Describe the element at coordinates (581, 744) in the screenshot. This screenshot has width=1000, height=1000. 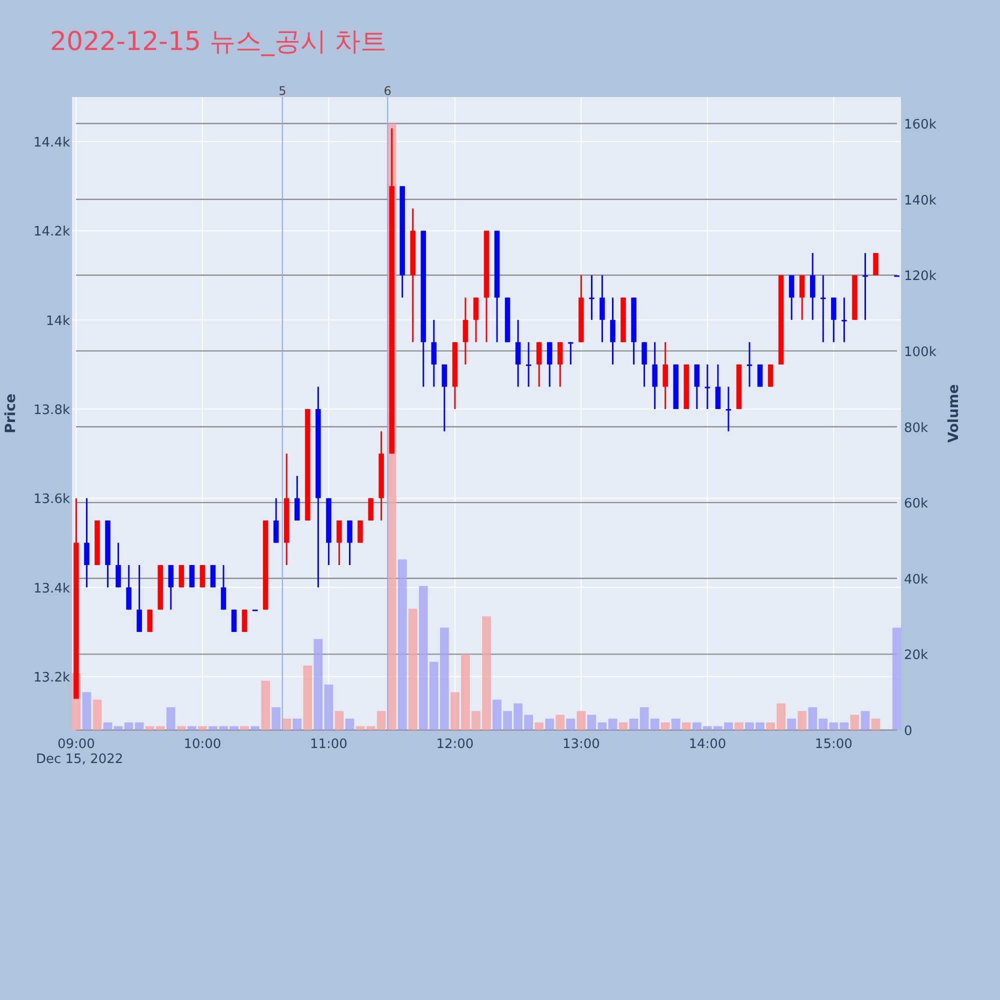
I see `x-tick-label: 13:00` at that location.